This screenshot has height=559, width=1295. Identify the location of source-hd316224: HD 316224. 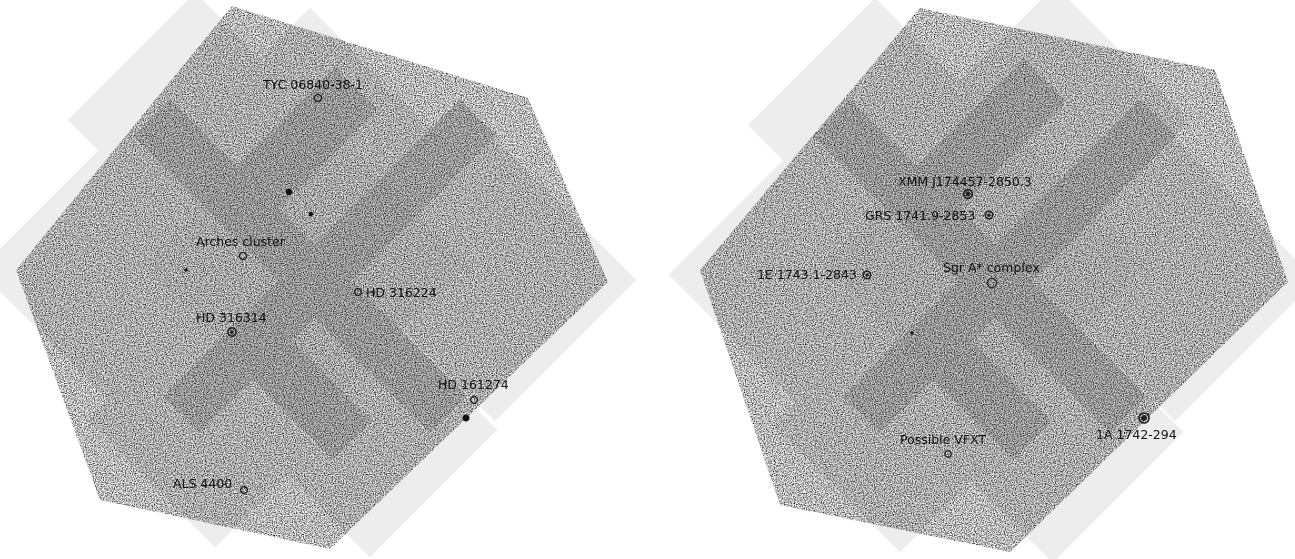
(395, 292).